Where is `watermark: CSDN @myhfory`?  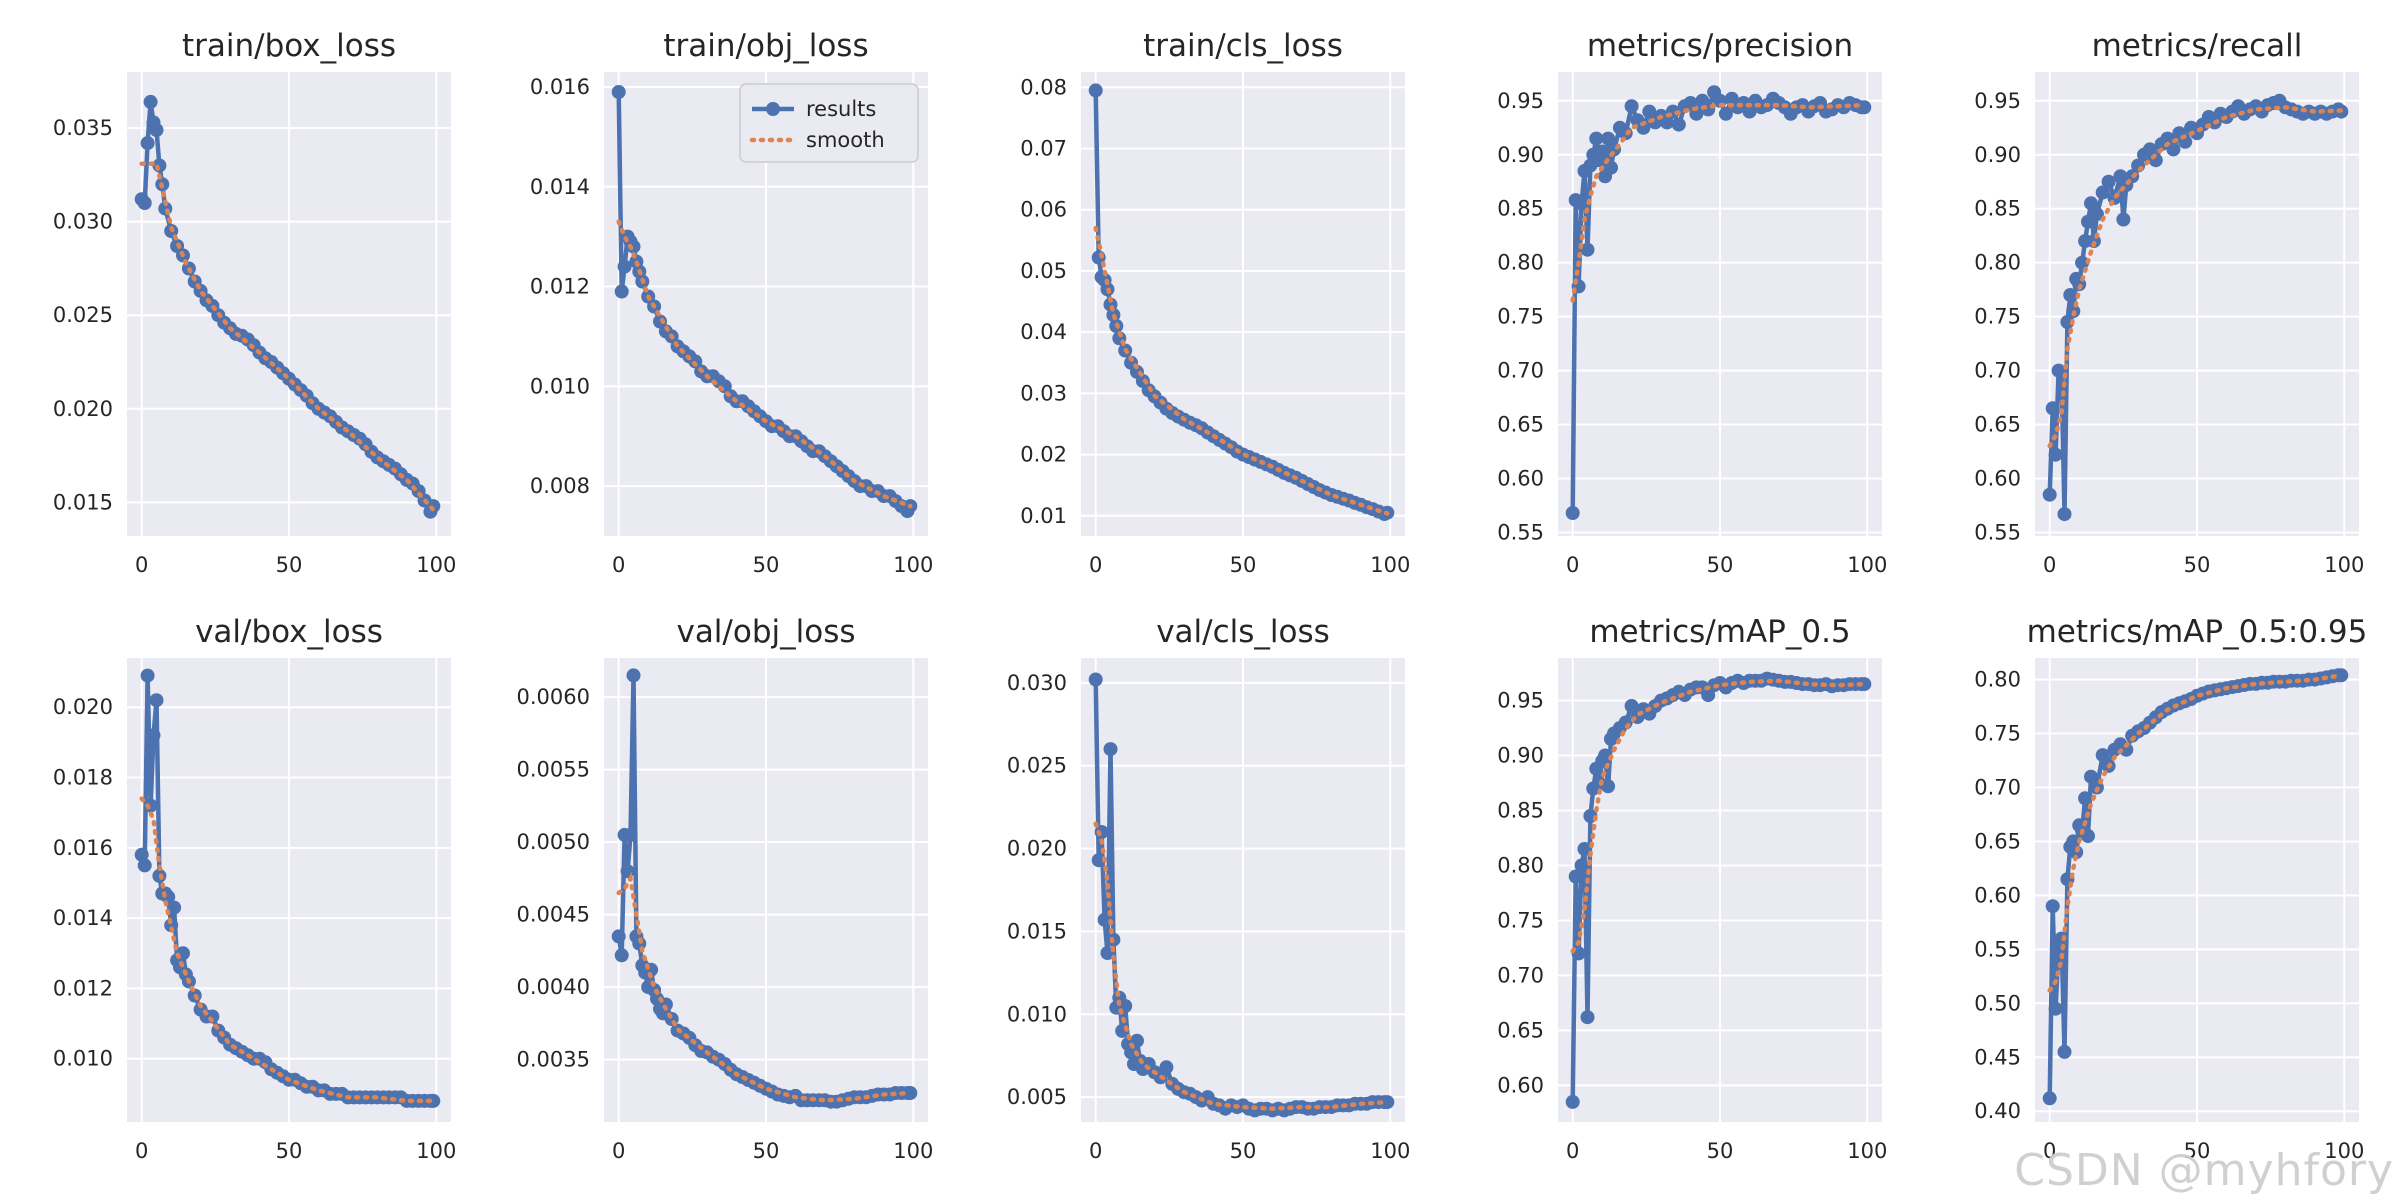
watermark: CSDN @myhfory is located at coordinates (2204, 1170).